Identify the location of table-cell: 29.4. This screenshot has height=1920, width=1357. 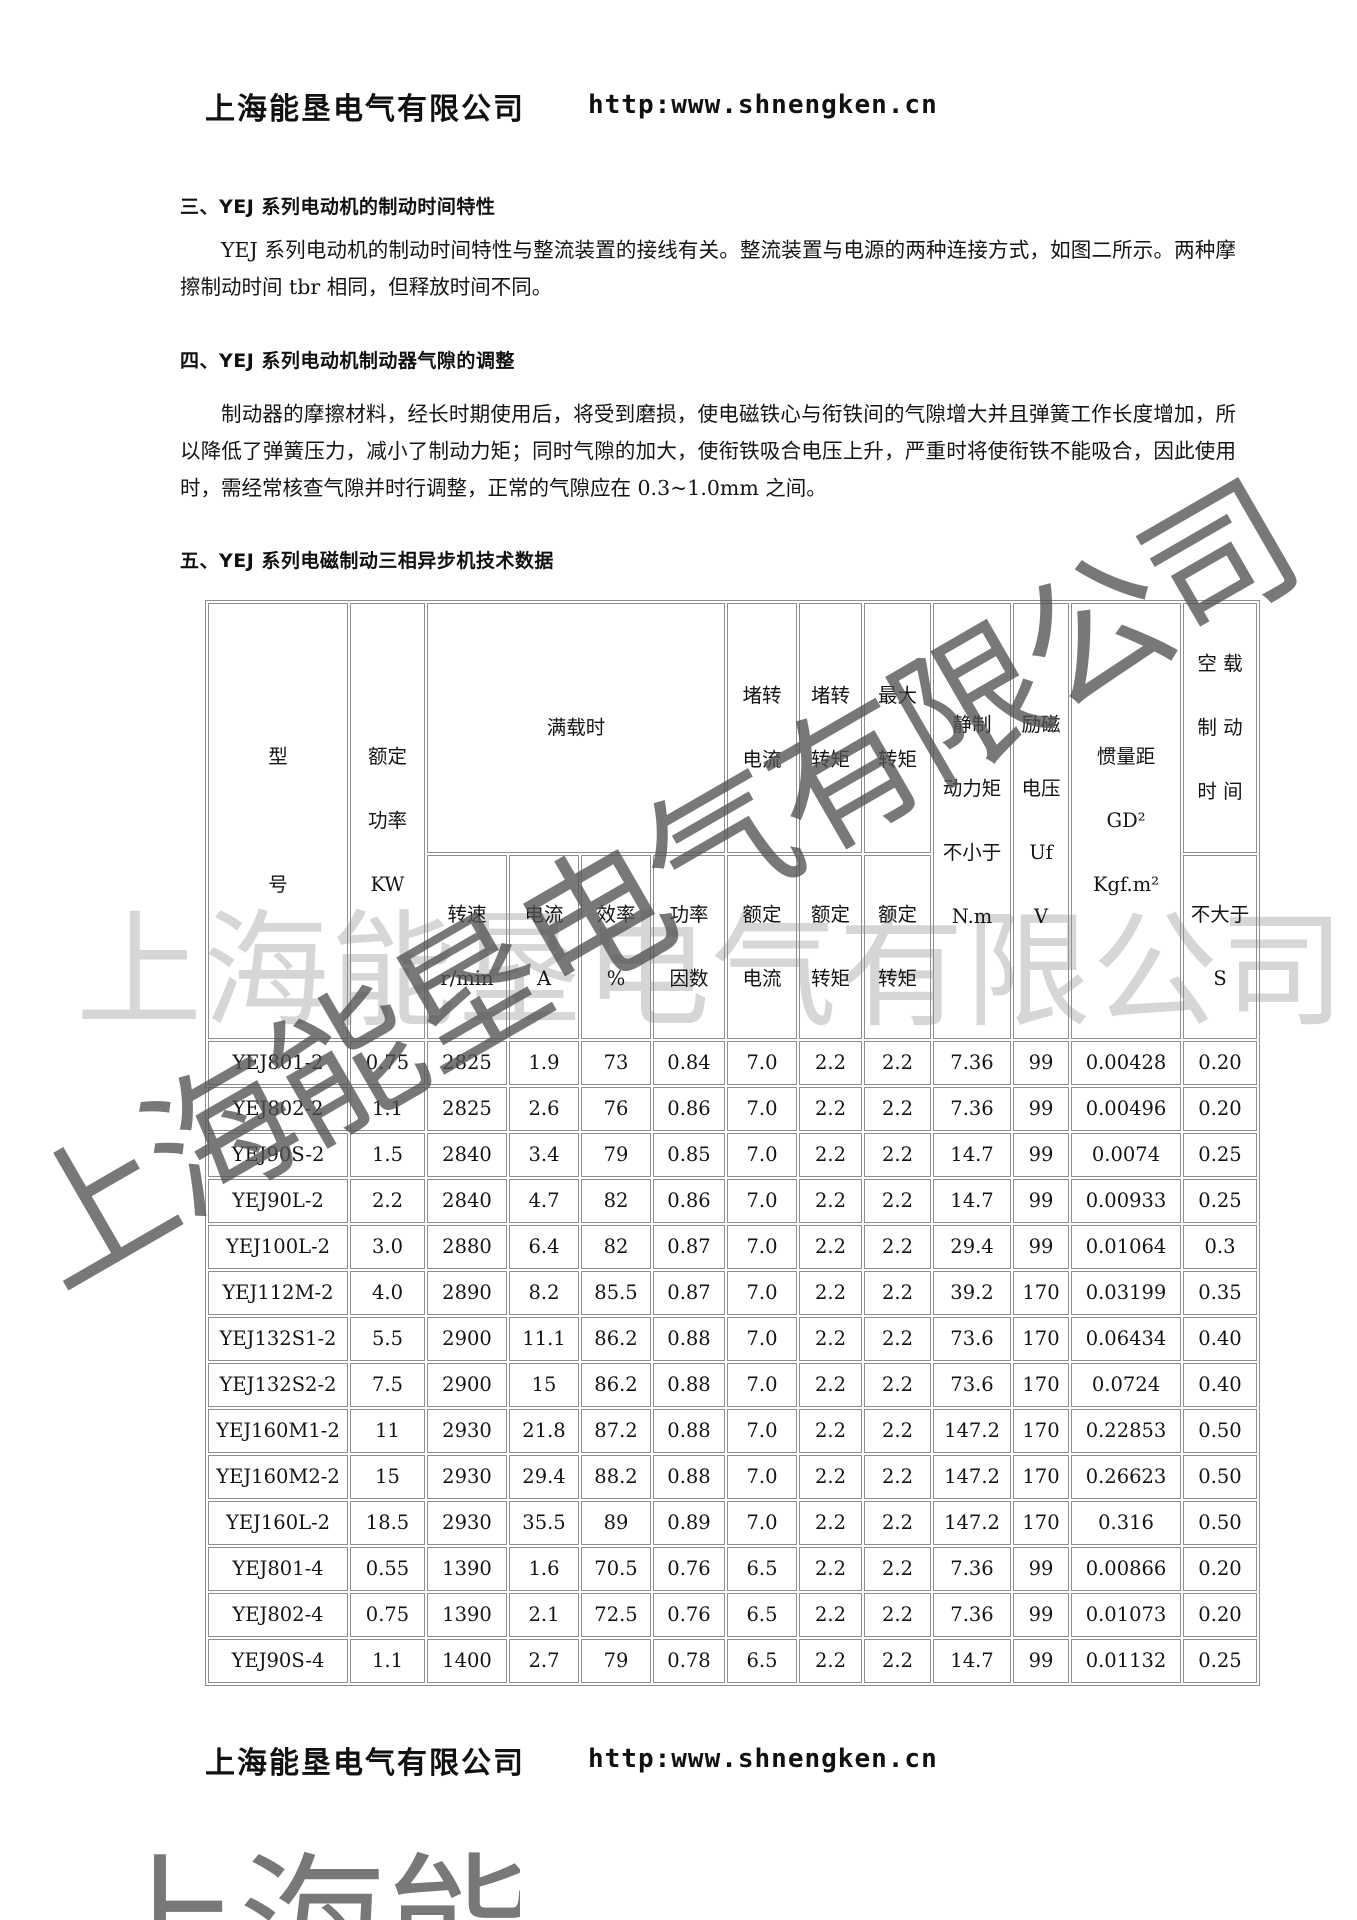
(544, 1477).